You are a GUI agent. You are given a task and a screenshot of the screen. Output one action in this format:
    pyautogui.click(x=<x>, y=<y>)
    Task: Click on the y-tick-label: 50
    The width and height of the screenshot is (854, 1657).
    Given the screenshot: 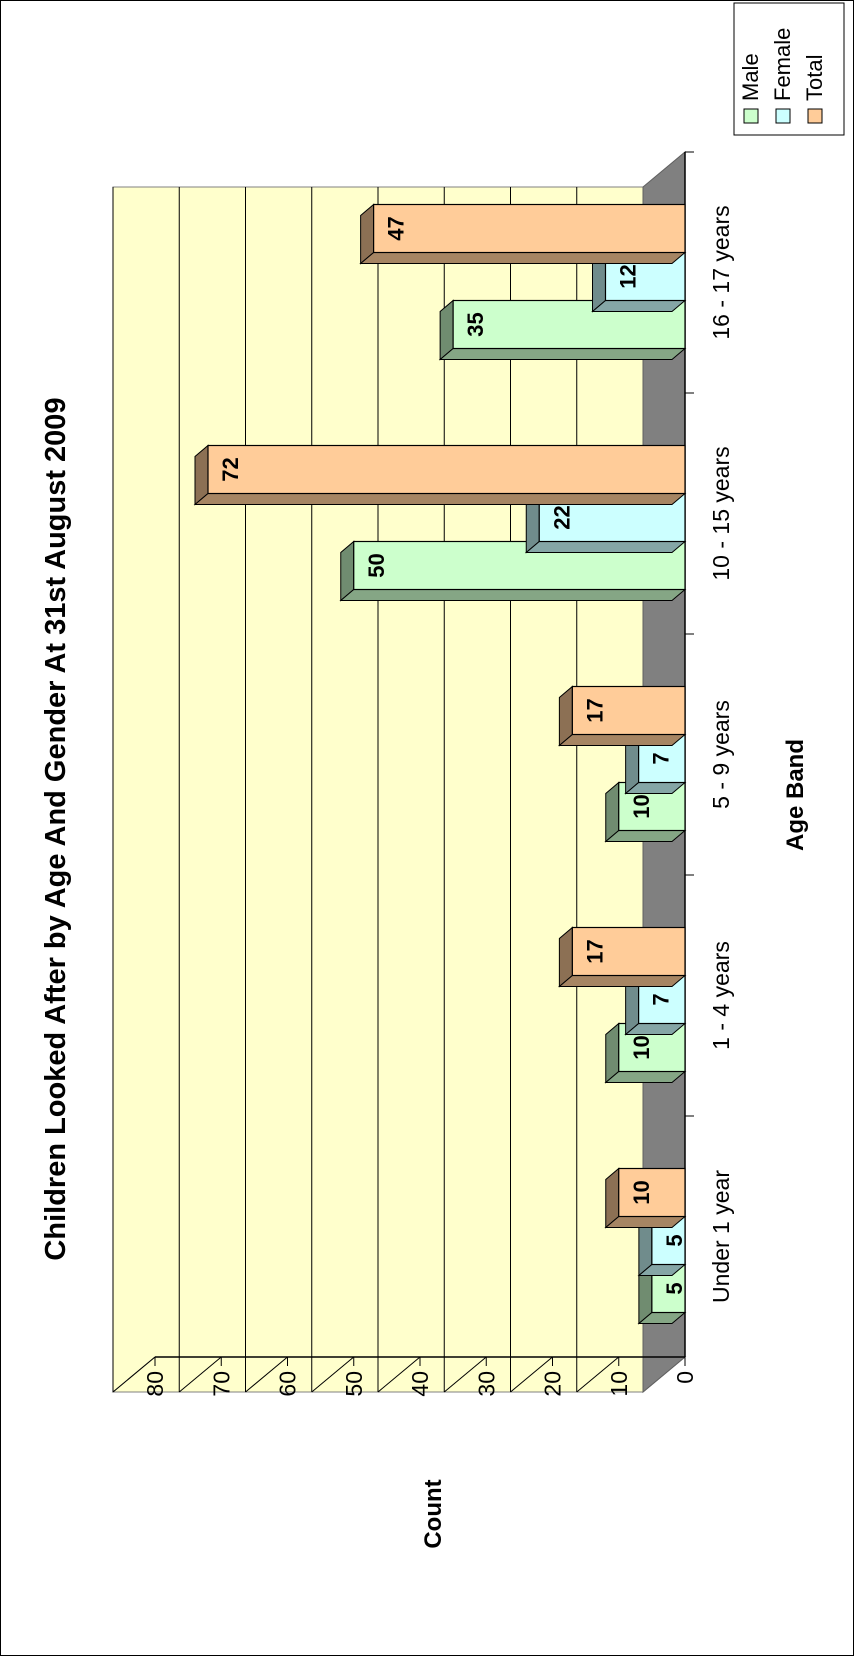 What is the action you would take?
    pyautogui.click(x=354, y=1384)
    